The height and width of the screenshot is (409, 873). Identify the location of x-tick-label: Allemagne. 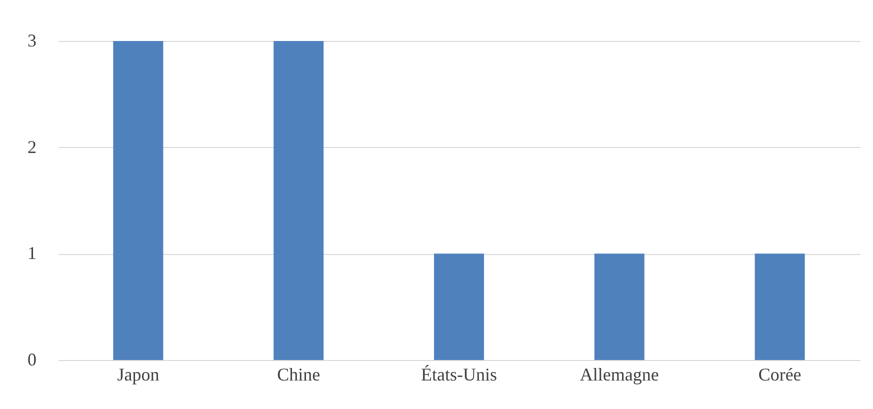
(619, 374).